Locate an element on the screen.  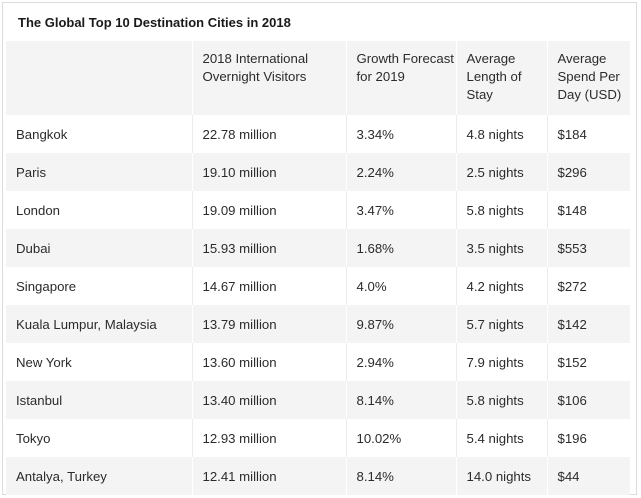
header-spend: Average Spend Per Day (USD) is located at coordinates (588, 78).